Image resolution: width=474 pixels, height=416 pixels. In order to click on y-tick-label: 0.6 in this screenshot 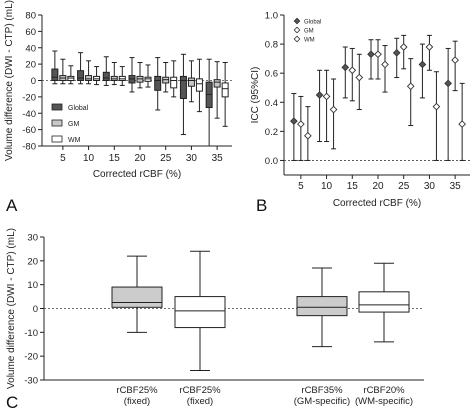, I will do `click(271, 74)`.